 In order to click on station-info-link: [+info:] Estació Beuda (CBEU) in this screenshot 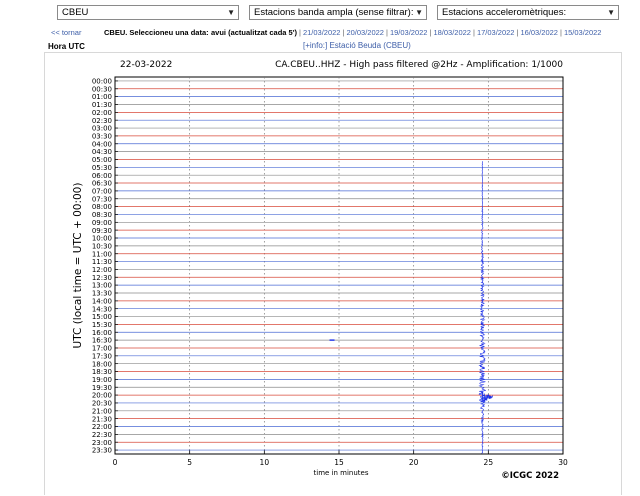, I will do `click(357, 45)`.